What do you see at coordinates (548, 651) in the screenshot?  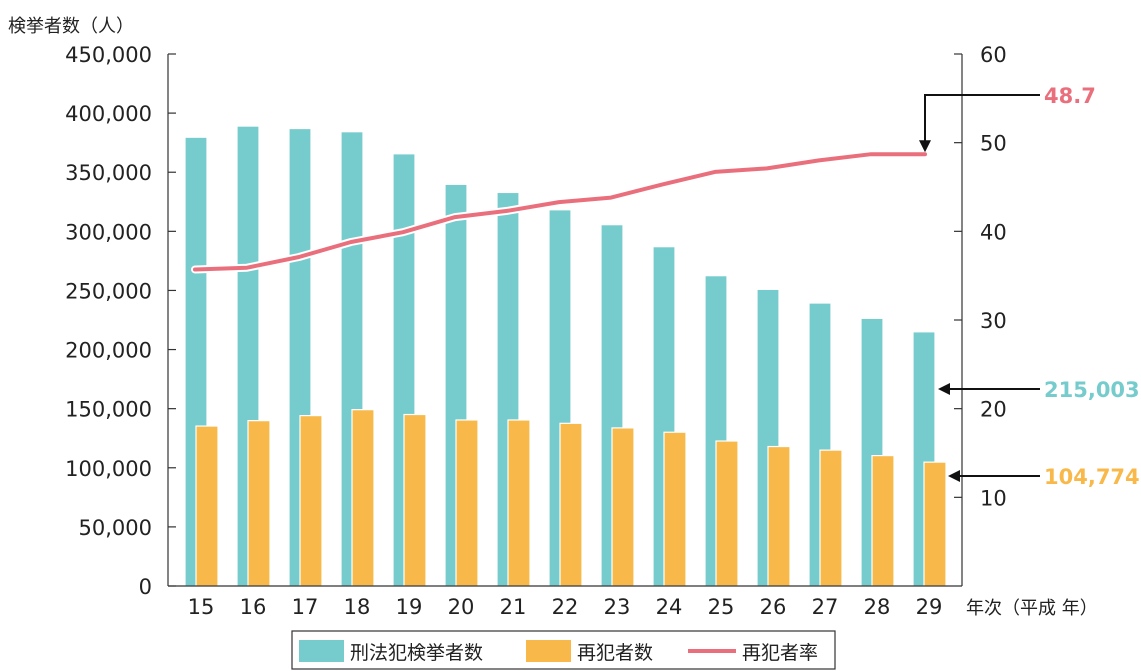 I see `legend-swatch-repeat` at bounding box center [548, 651].